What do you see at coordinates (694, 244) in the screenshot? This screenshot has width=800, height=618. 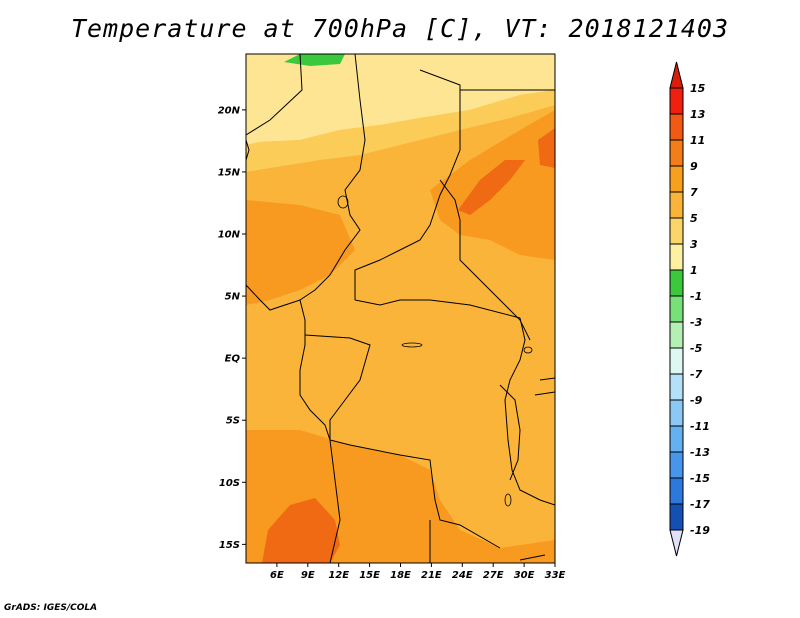 I see `colorbar-label: 3` at bounding box center [694, 244].